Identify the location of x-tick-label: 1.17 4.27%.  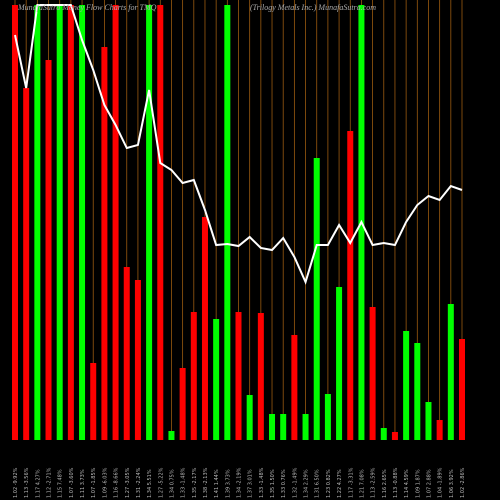
(38, 483).